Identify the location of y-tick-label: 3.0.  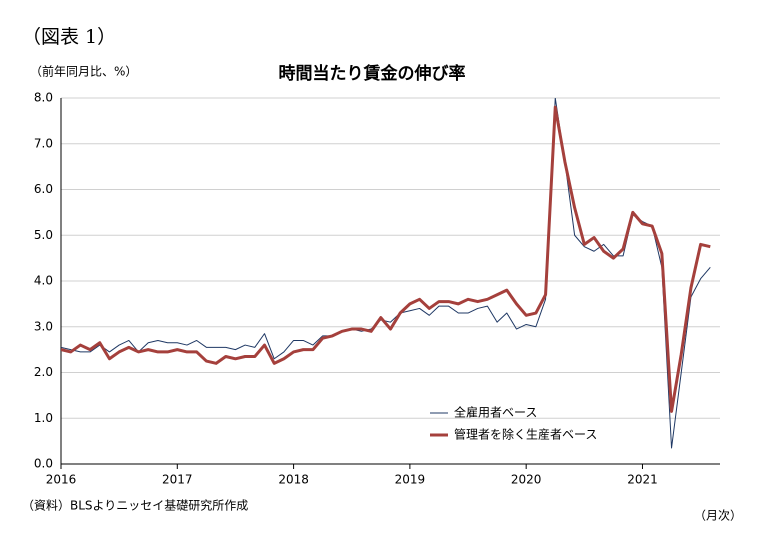
(43, 326).